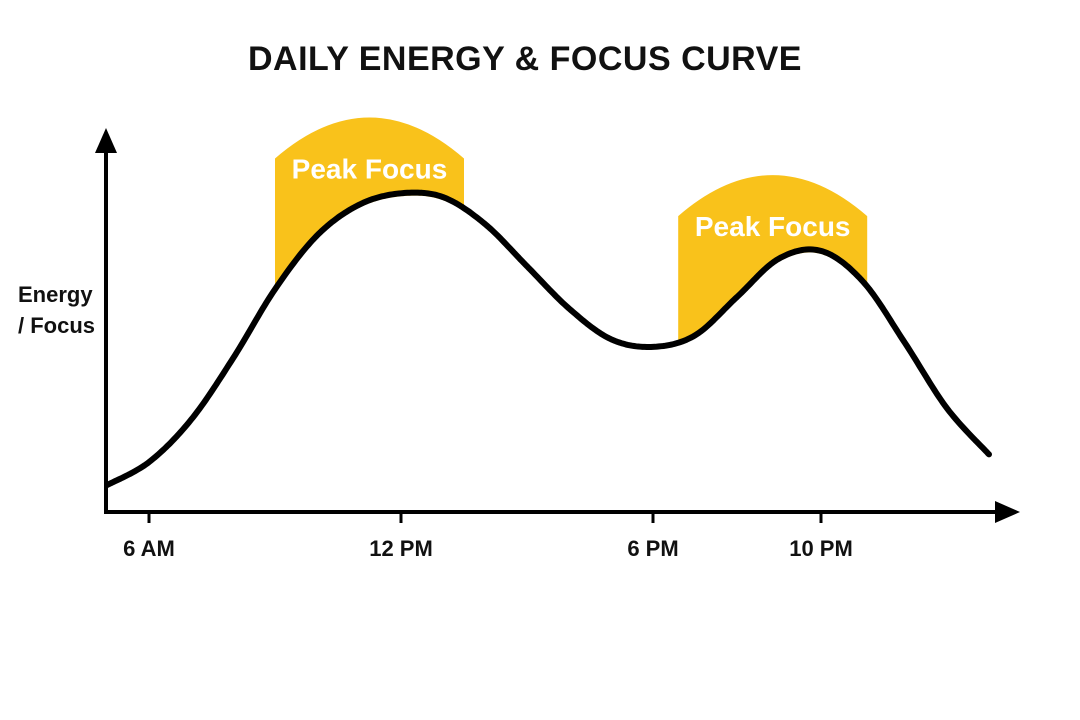  I want to click on x-tick-label-1: 6 AM, so click(149, 548).